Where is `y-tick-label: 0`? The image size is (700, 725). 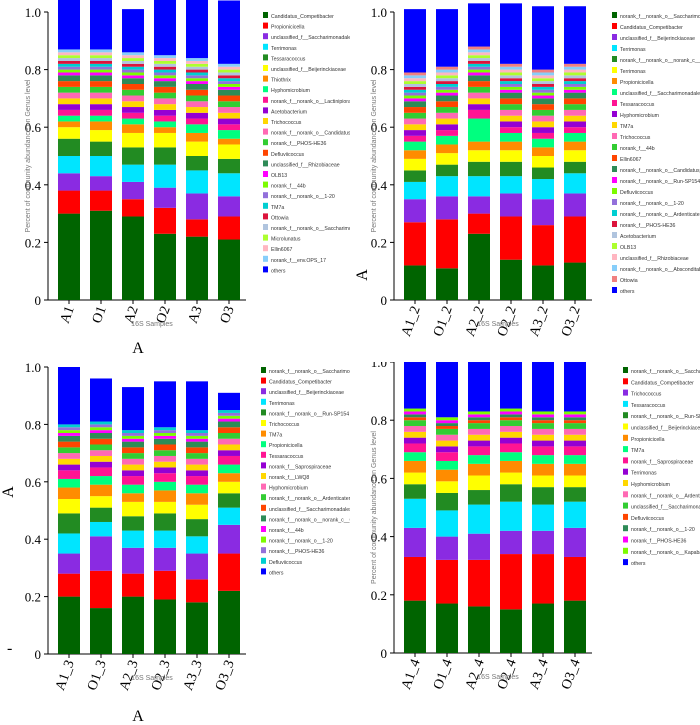 y-tick-label: 0 is located at coordinates (384, 300).